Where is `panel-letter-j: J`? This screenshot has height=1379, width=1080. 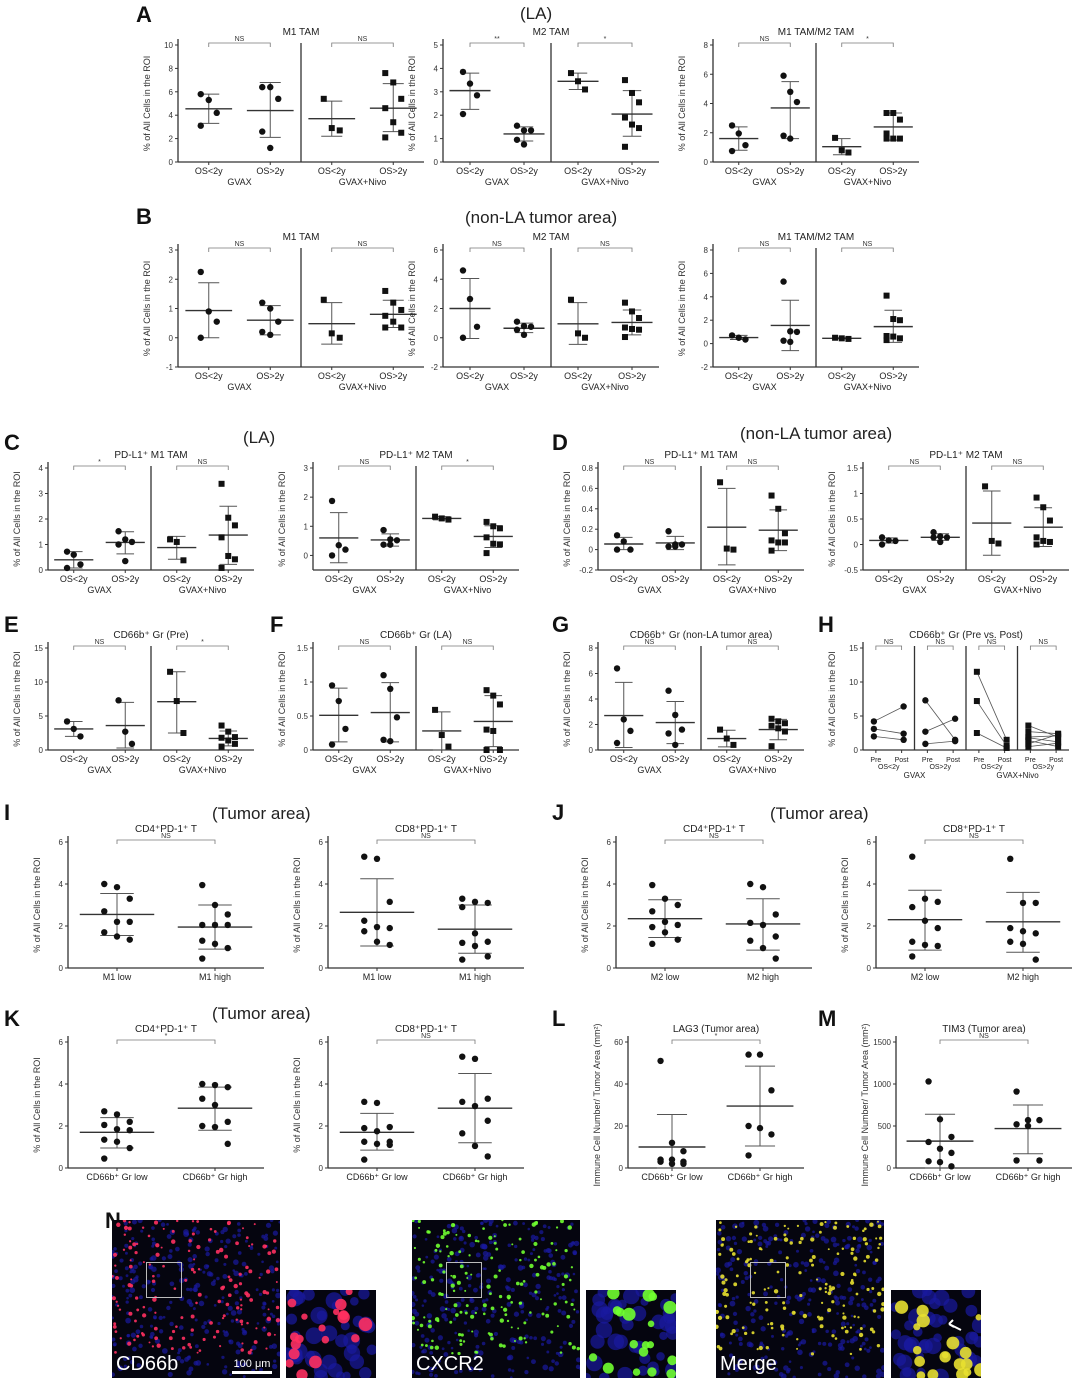 panel-letter-j: J is located at coordinates (558, 812).